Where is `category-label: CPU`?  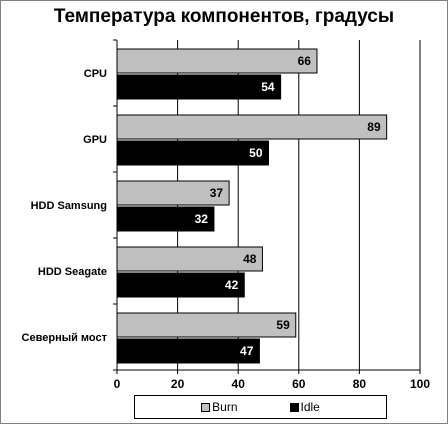 category-label: CPU is located at coordinates (95, 74).